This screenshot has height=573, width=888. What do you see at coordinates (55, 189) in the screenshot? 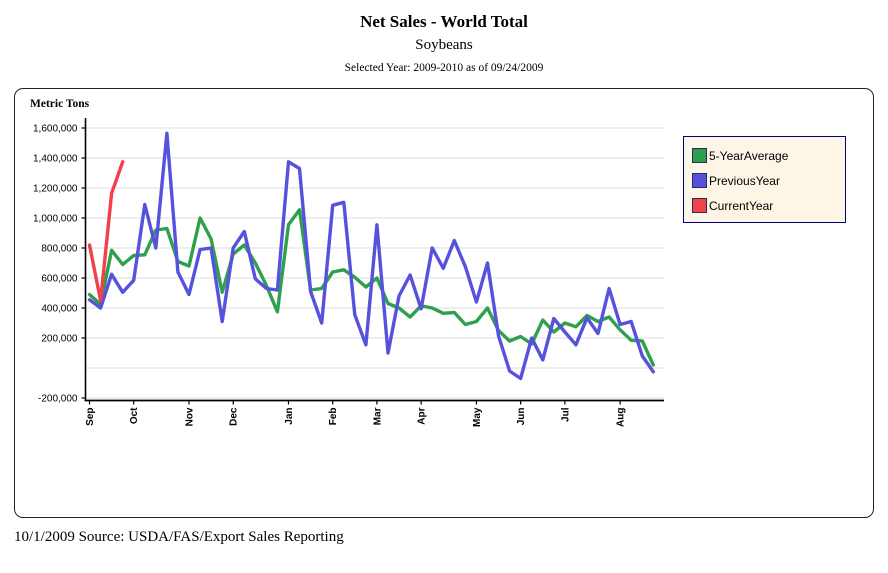
I see `y-tick-label: 1,200,000` at bounding box center [55, 189].